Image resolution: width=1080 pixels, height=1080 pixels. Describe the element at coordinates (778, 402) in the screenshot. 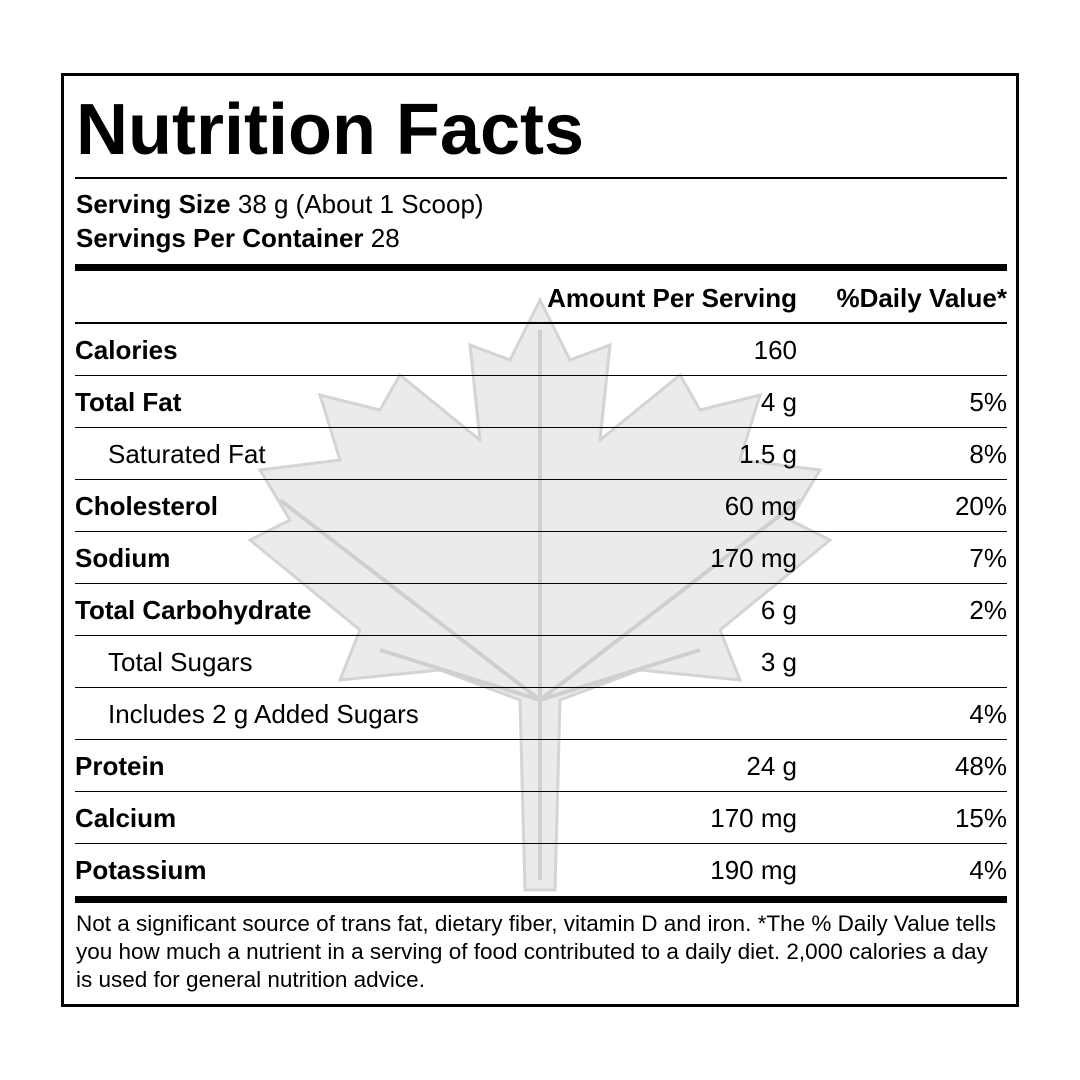

I see `amount: 4 g` at that location.